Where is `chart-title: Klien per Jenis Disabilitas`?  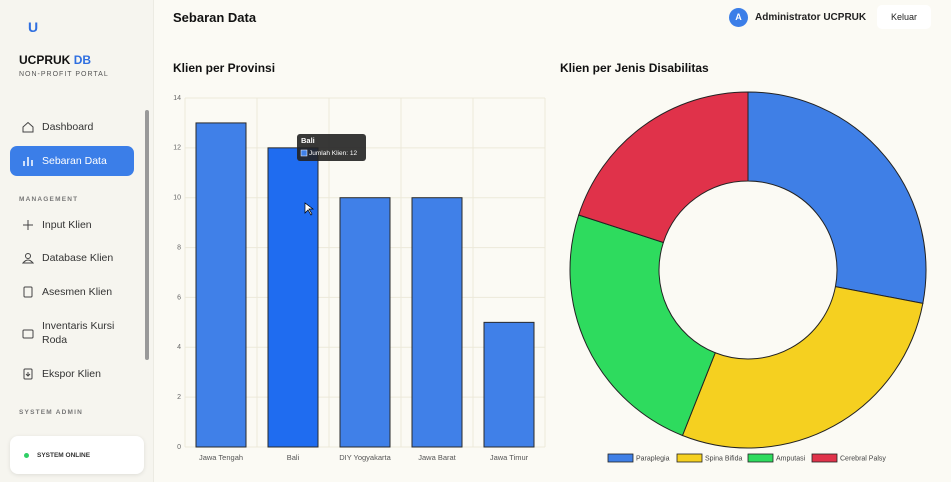 chart-title: Klien per Jenis Disabilitas is located at coordinates (634, 68).